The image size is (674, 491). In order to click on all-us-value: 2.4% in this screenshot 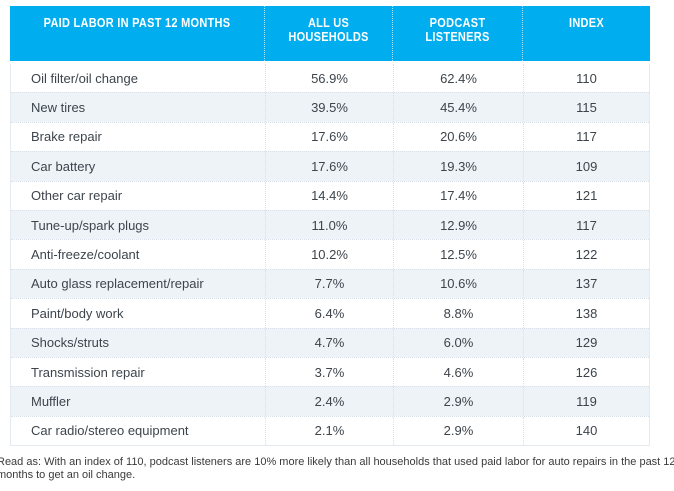, I will do `click(330, 401)`.